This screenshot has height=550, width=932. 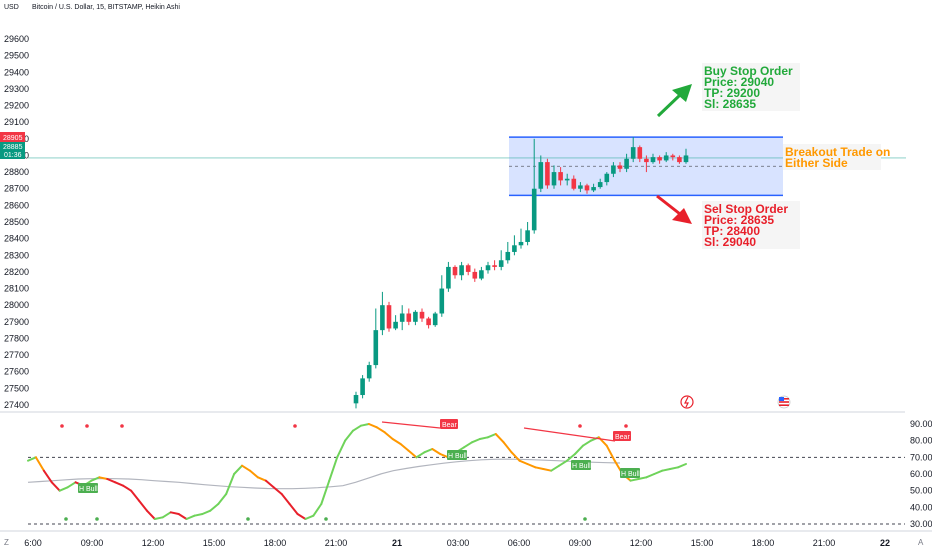 What do you see at coordinates (921, 474) in the screenshot?
I see `oscillator-axis: 90.00 80.00 70.00 60.00 50.00 40.00 30.00` at bounding box center [921, 474].